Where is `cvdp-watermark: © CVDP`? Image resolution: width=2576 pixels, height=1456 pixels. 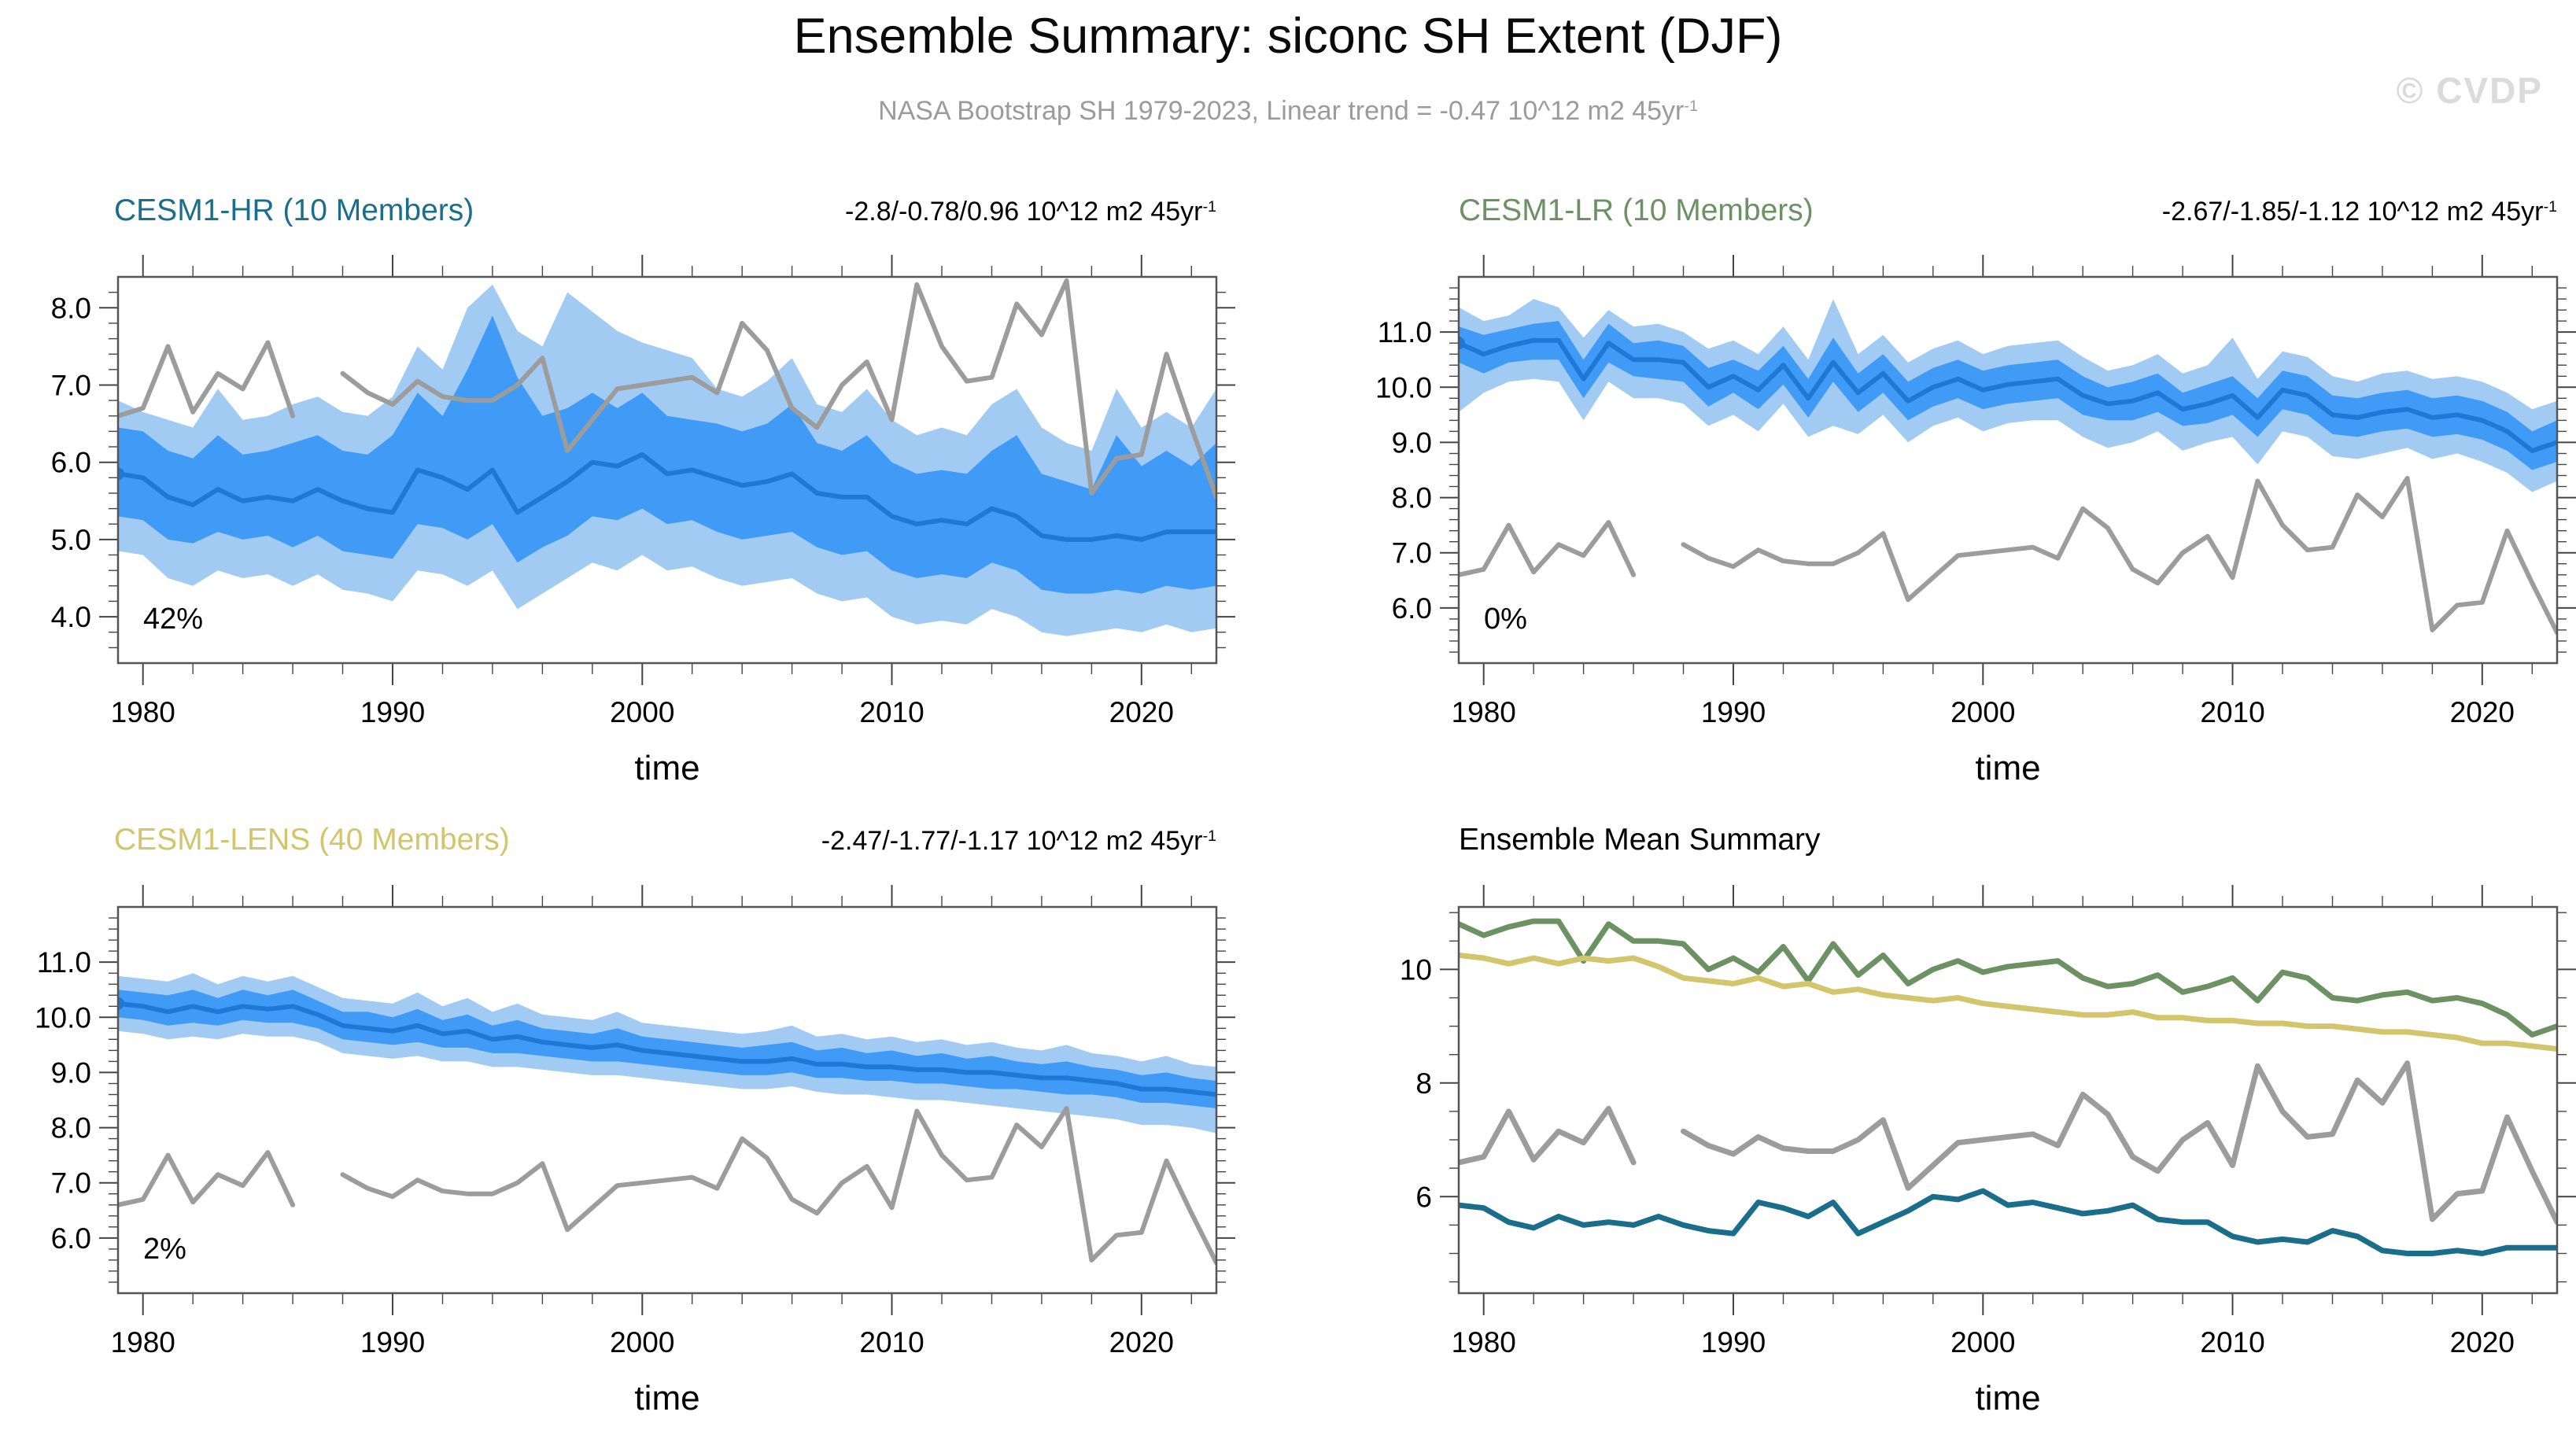 cvdp-watermark: © CVDP is located at coordinates (2469, 90).